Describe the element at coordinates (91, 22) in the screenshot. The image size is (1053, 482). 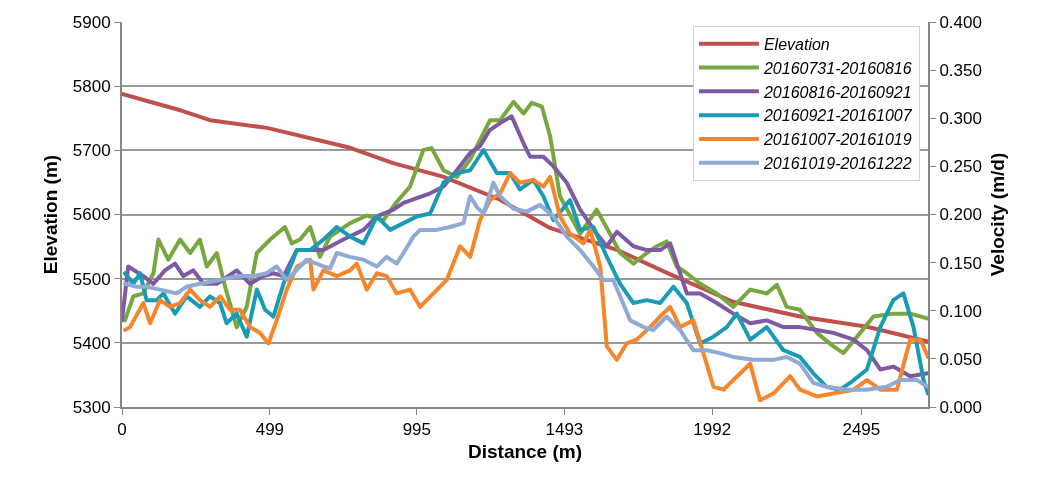
I see `y-tick-label: 5900` at that location.